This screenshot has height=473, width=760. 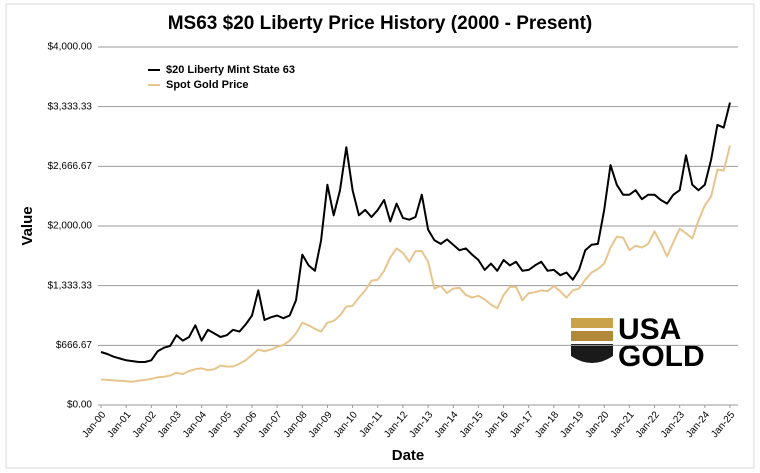 What do you see at coordinates (408, 455) in the screenshot?
I see `x-axis-label: Date` at bounding box center [408, 455].